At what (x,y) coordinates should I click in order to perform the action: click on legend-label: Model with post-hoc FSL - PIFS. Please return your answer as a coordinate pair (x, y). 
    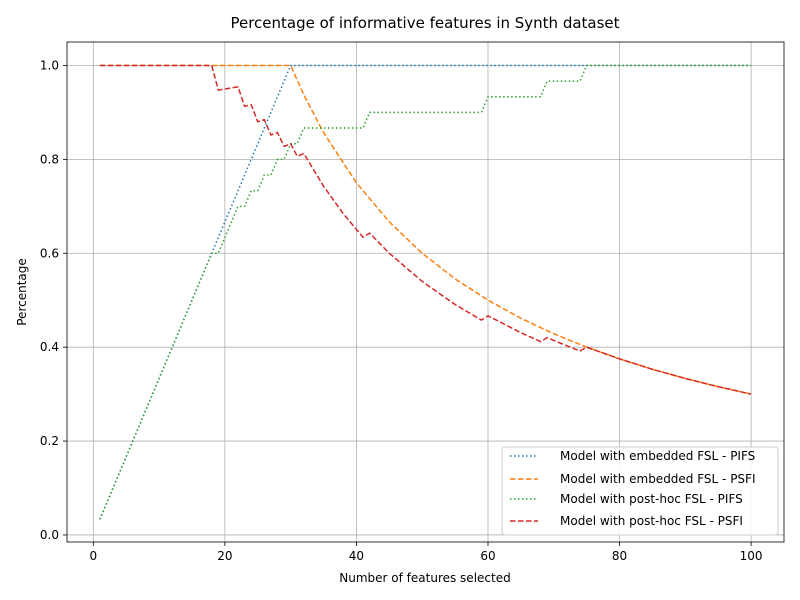
    Looking at the image, I should click on (651, 499).